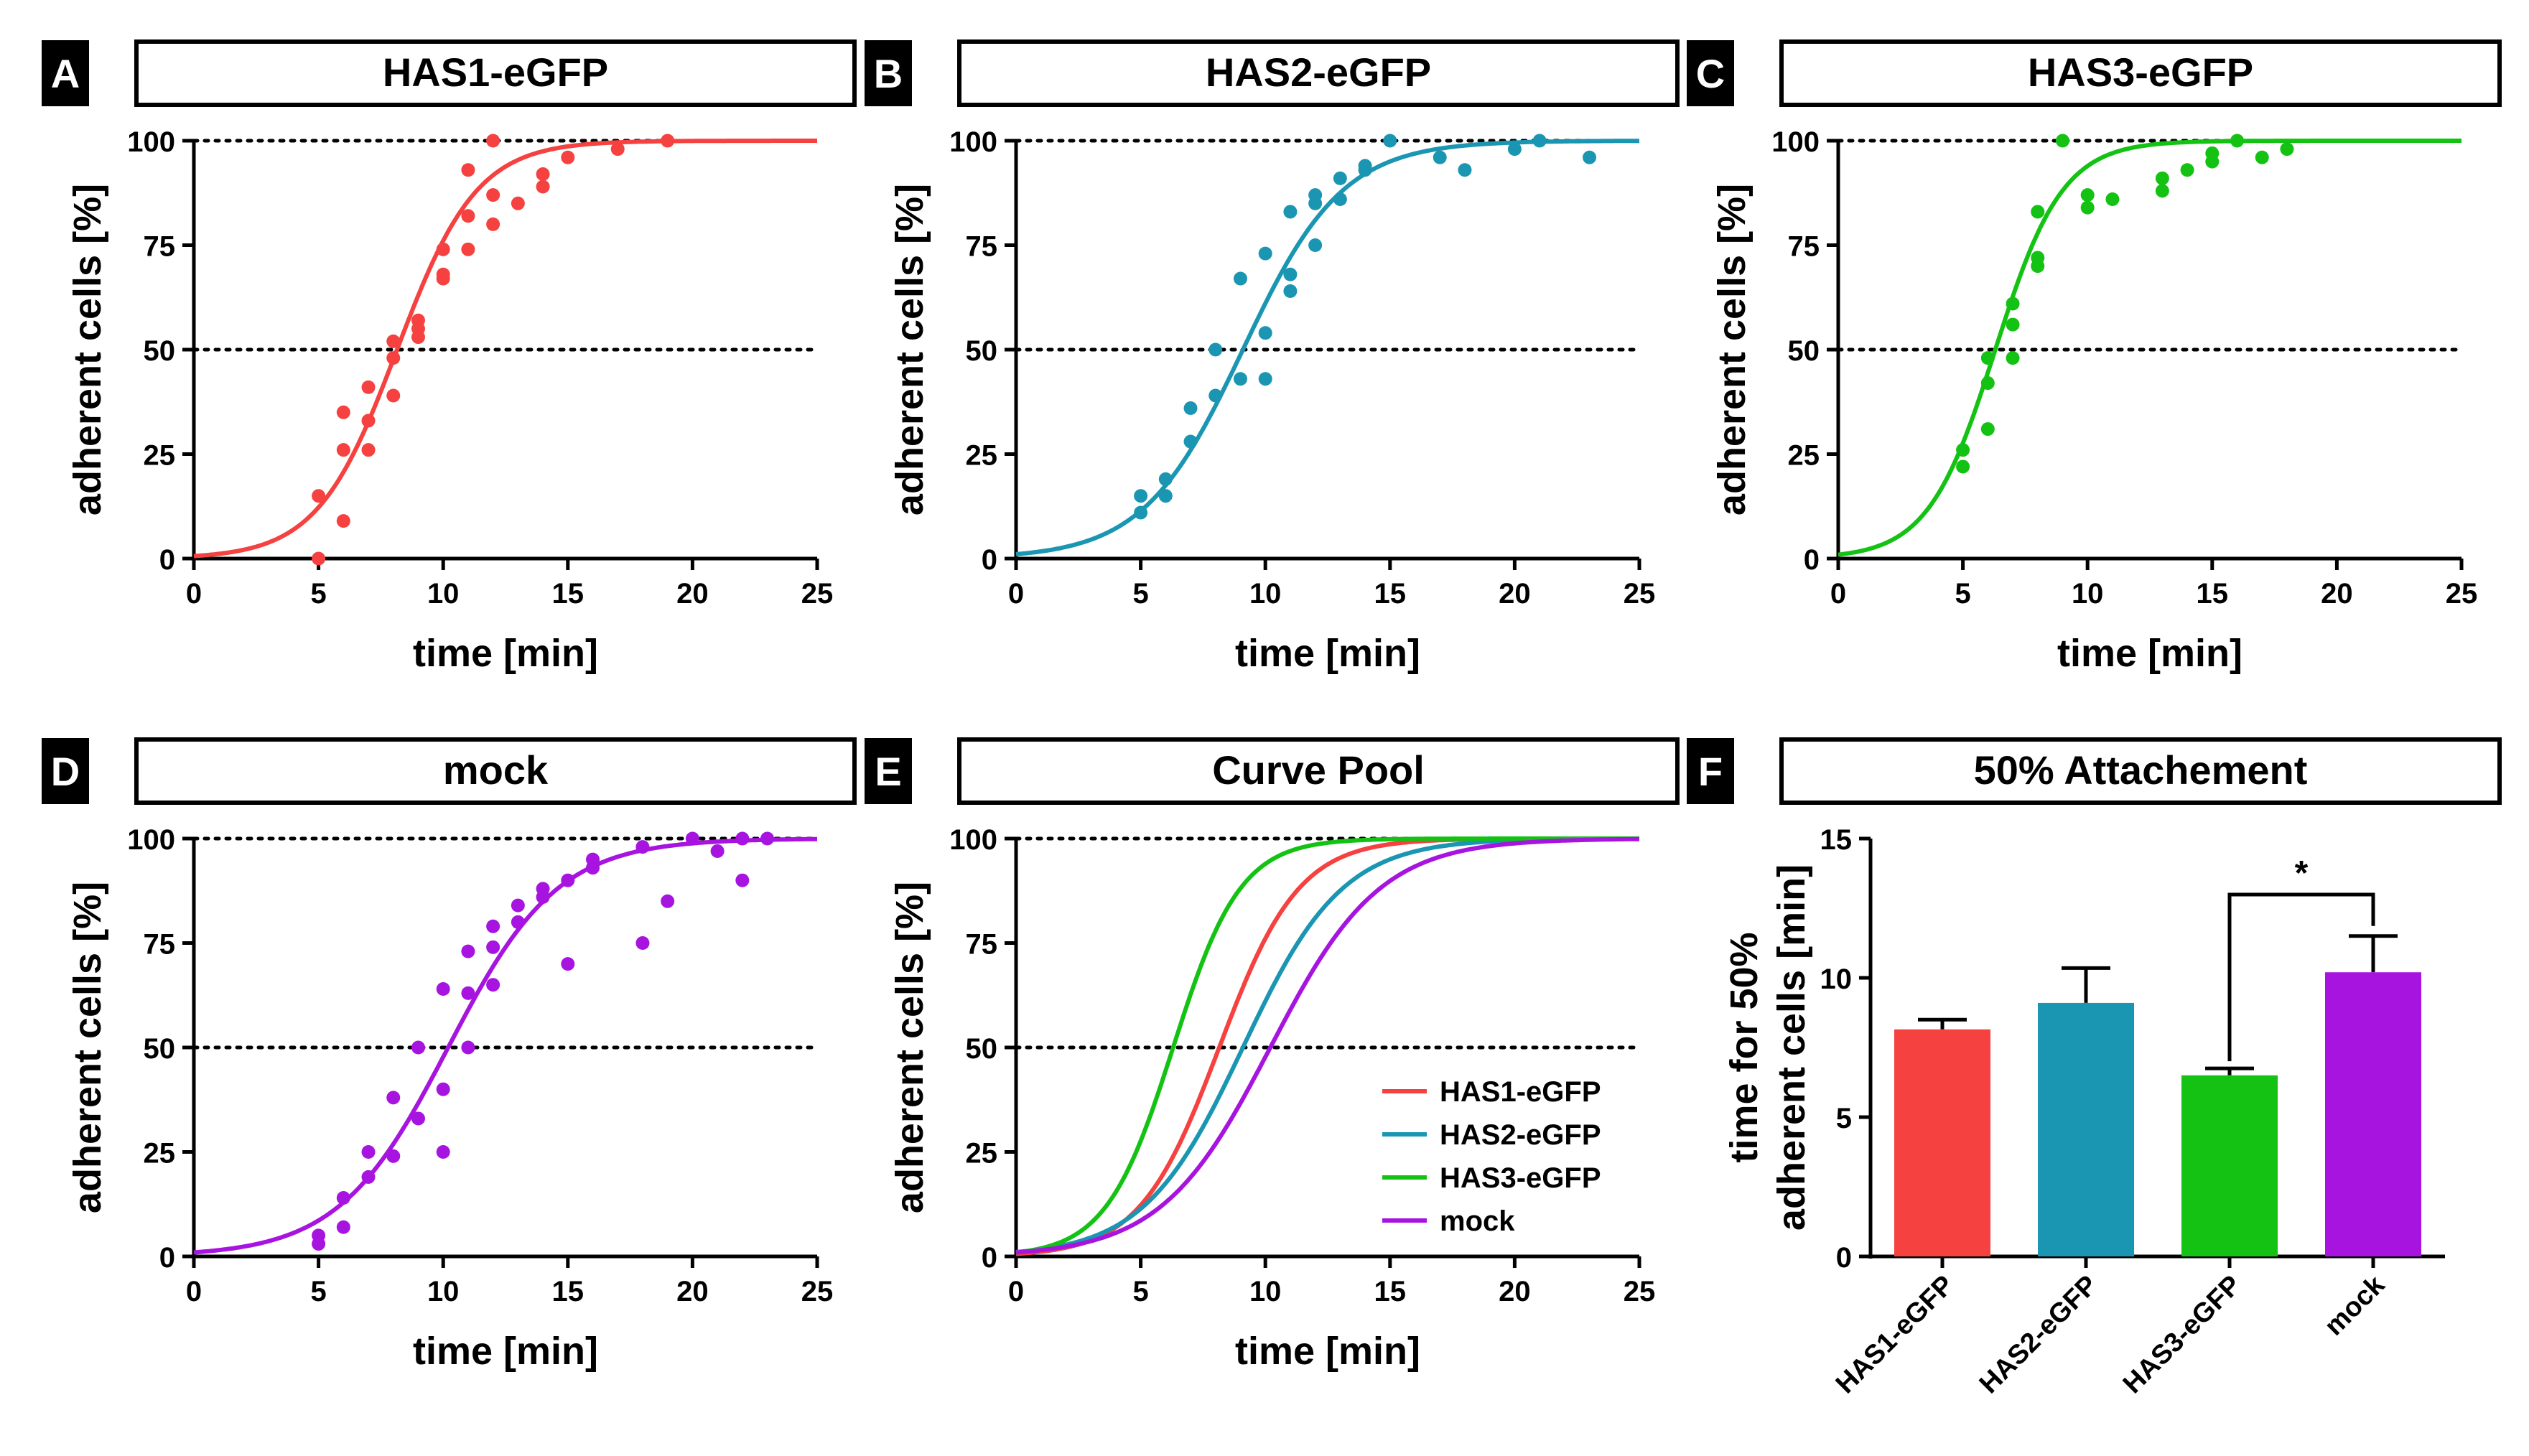  Describe the element at coordinates (2229, 1165) in the screenshot. I see `bar-has3-egfp` at that location.